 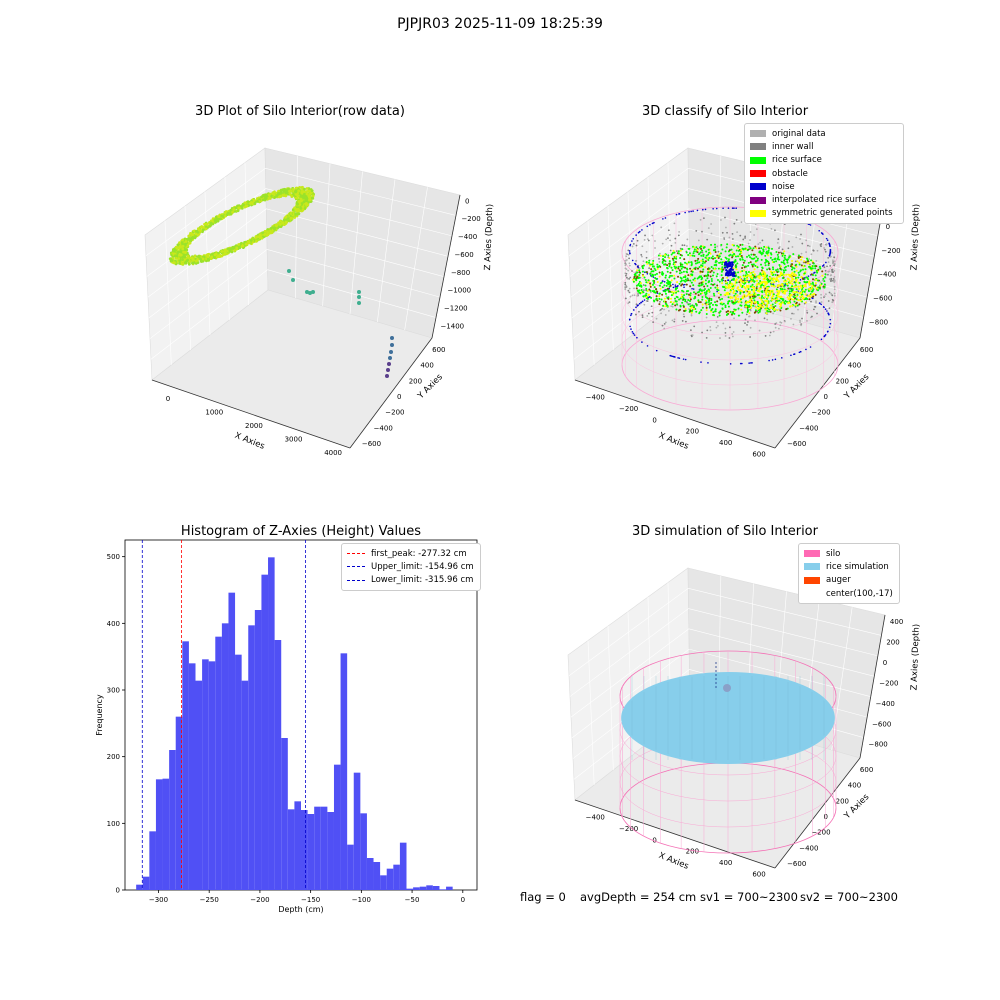 What do you see at coordinates (885, 704) in the screenshot?
I see `z-tick-label: −400` at bounding box center [885, 704].